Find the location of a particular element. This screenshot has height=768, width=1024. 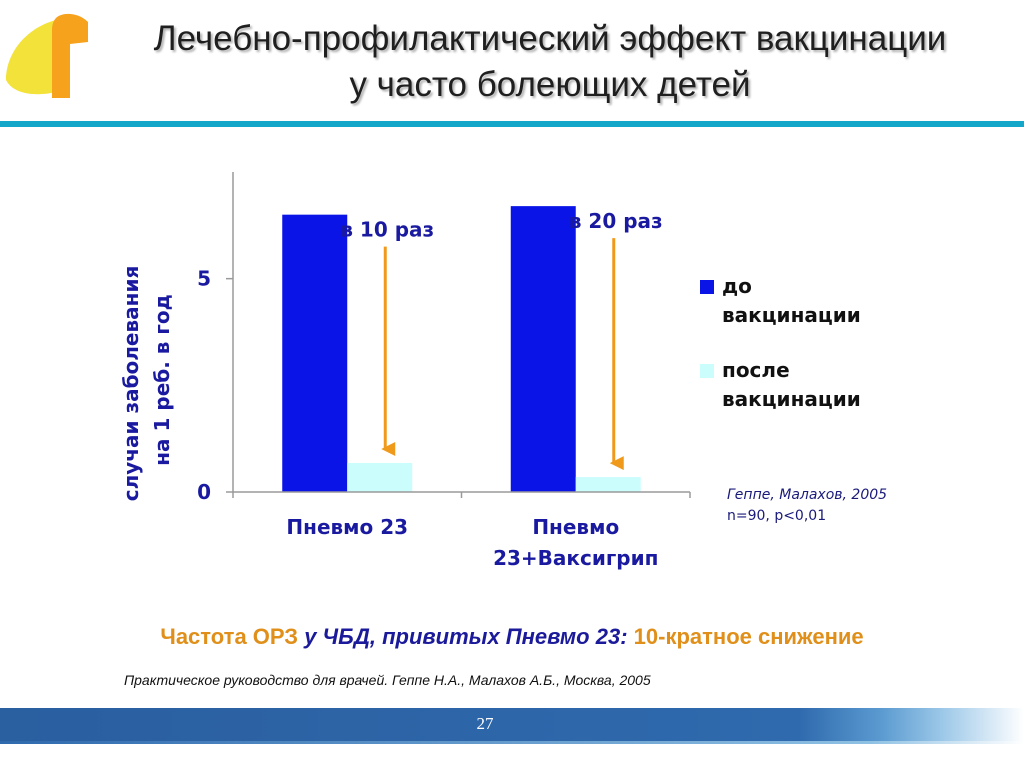

chart-legend: до вакцинации после вакцинации is located at coordinates (810, 356).